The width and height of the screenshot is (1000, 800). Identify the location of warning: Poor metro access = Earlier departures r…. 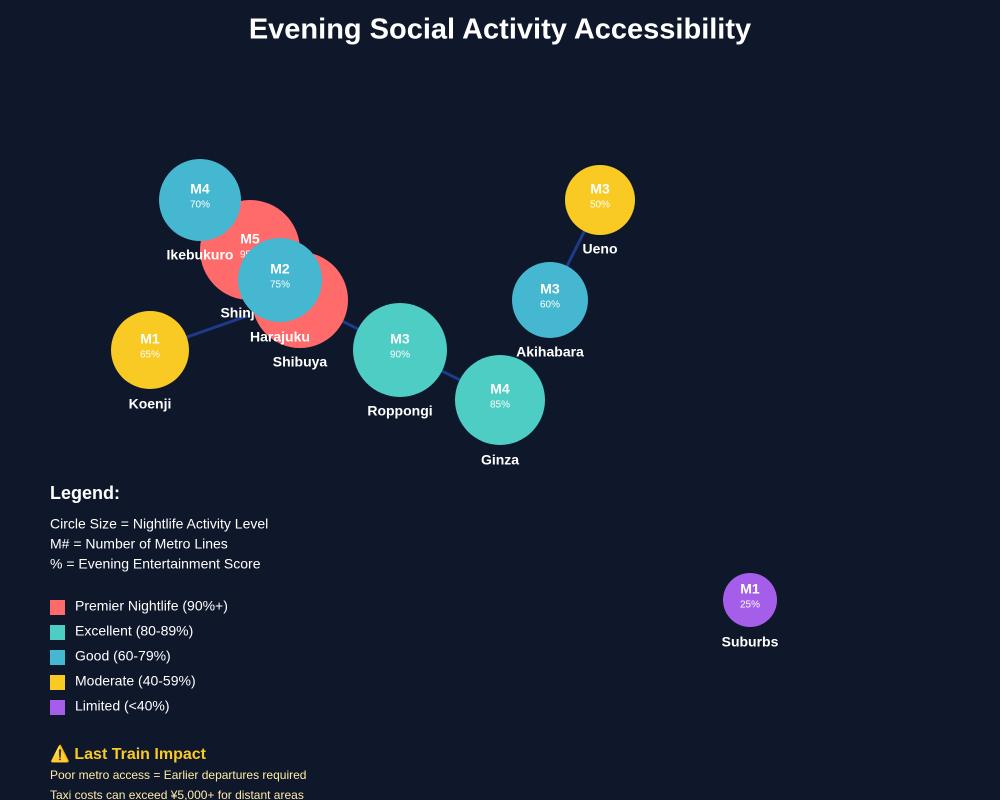
(178, 784).